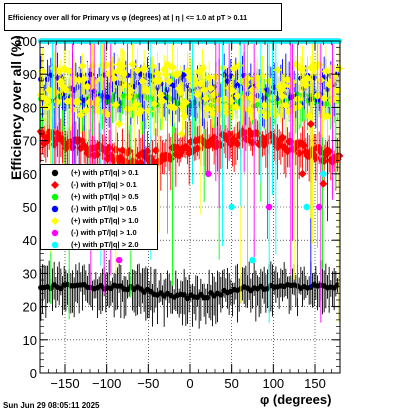 The width and height of the screenshot is (400, 414). Describe the element at coordinates (51, 405) in the screenshot. I see `timestamp-footer: Sun Jun 29 08:05:11 2025` at that location.